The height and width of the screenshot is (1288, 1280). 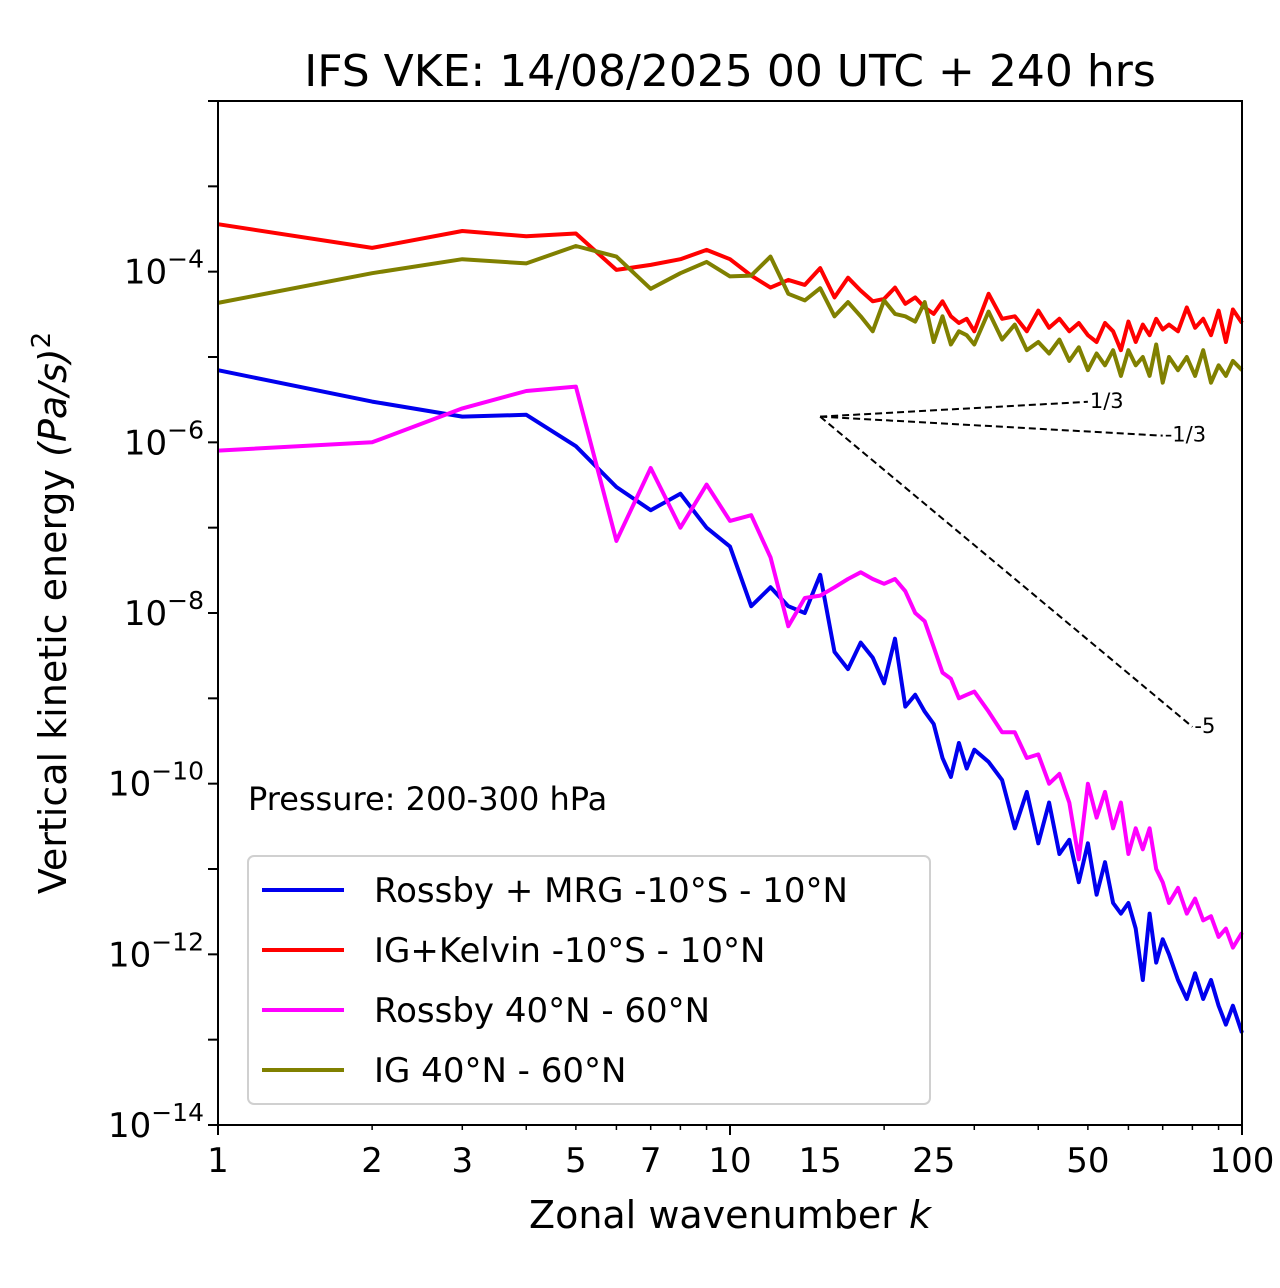 What do you see at coordinates (500, 1071) in the screenshot?
I see `legend-label-4: IG 40°N - 60°N` at bounding box center [500, 1071].